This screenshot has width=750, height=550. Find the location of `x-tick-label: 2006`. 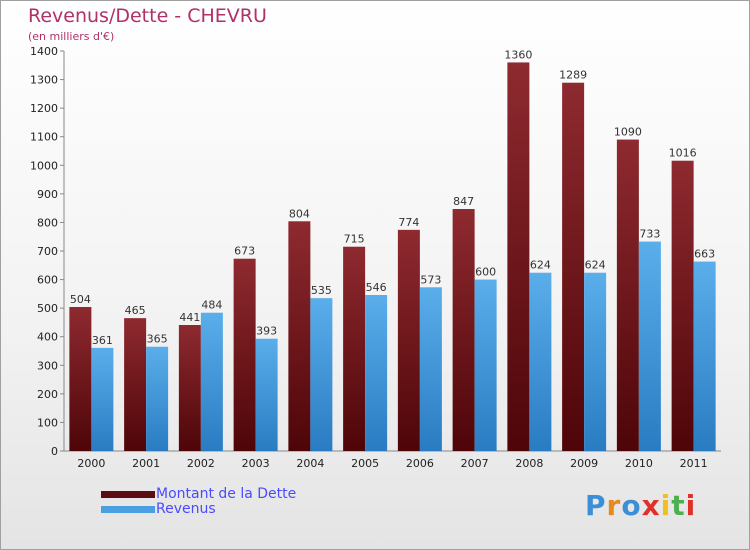

x-tick-label: 2006 is located at coordinates (420, 463).